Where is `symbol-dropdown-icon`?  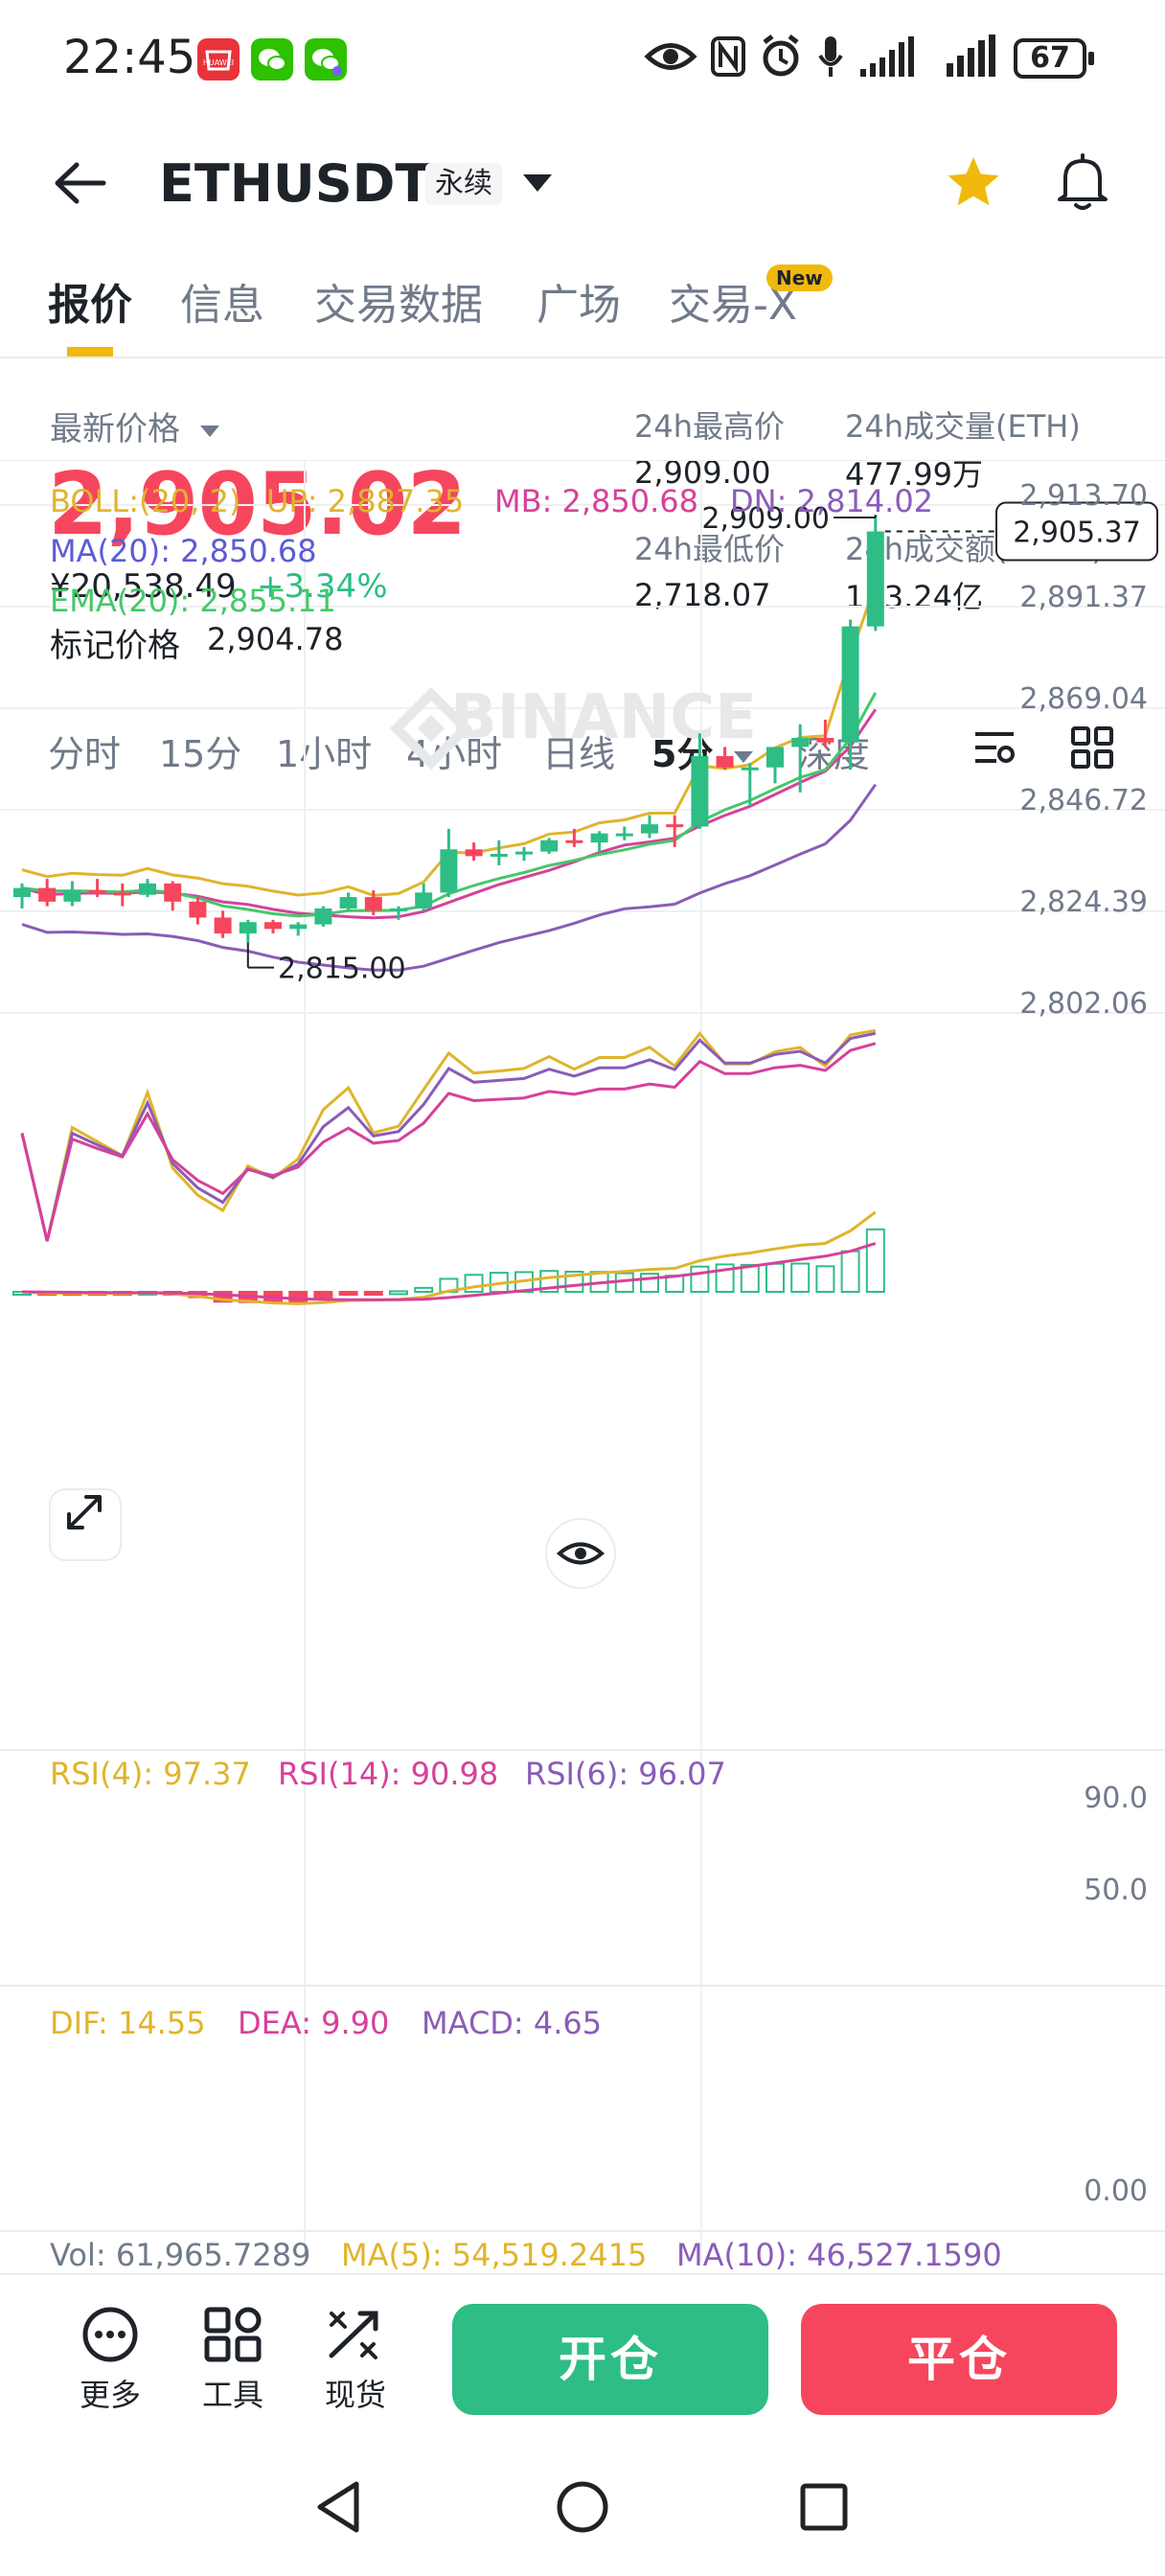
symbol-dropdown-icon is located at coordinates (537, 183).